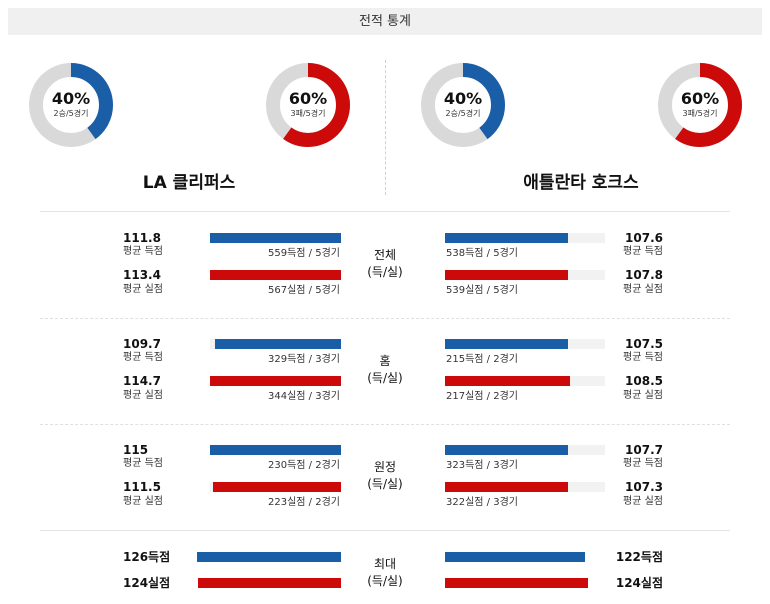  I want to click on right-avg-for: 107.6, so click(644, 238).